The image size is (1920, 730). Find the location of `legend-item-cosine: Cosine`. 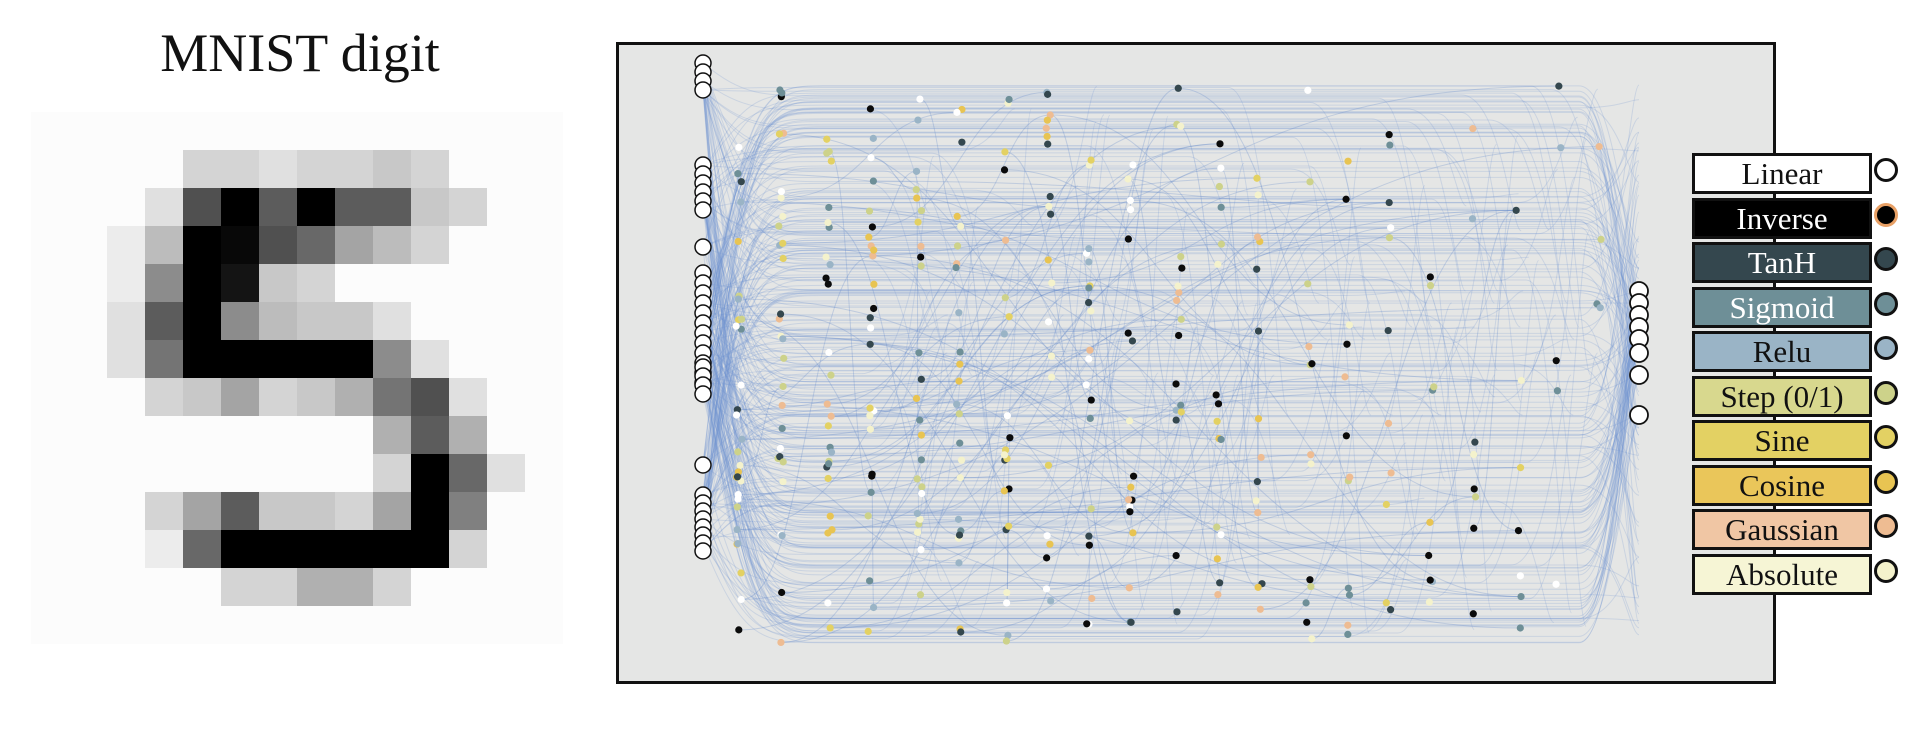

legend-item-cosine: Cosine is located at coordinates (1782, 485).